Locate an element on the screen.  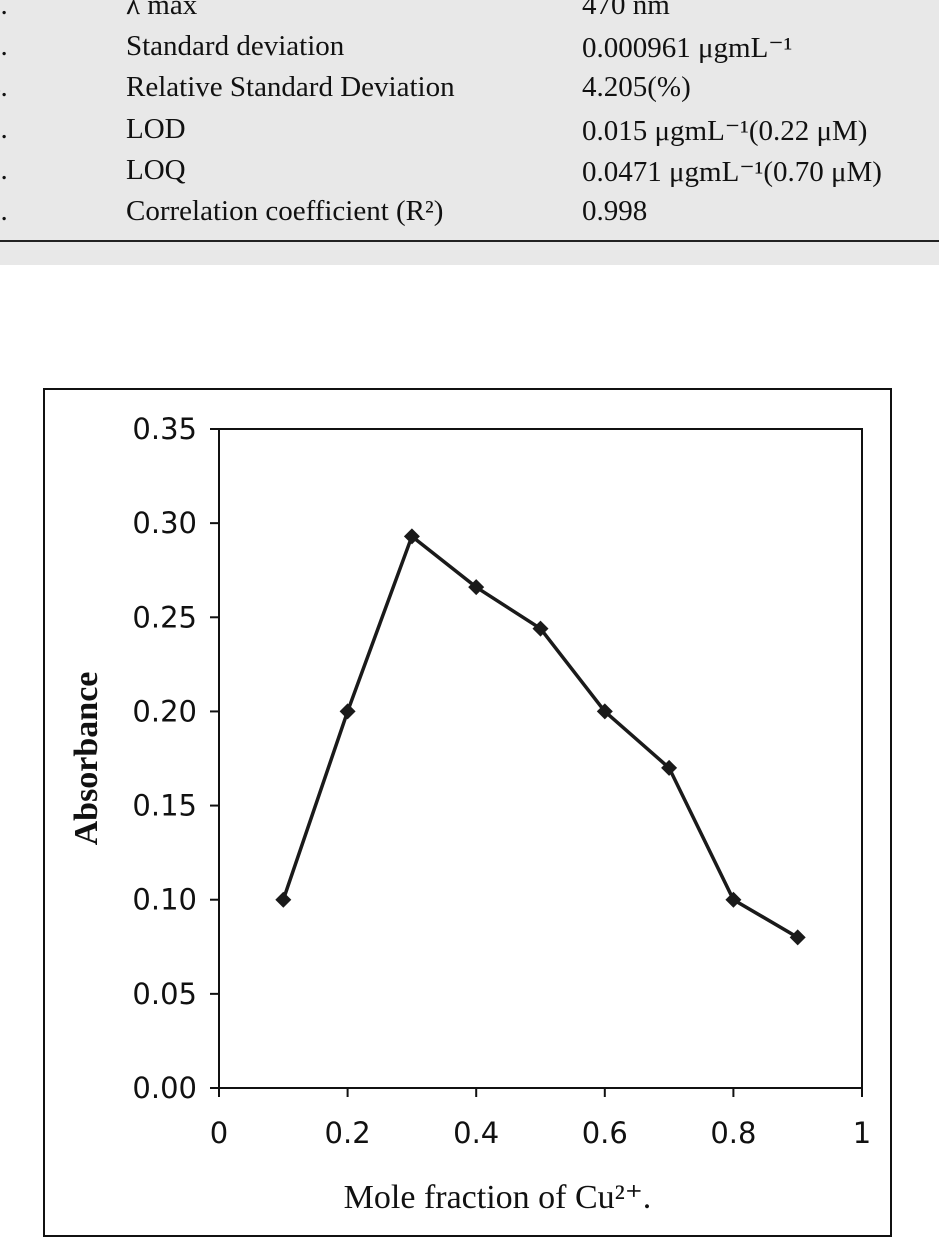
table-cell-parameter: LOQ is located at coordinates (156, 170).